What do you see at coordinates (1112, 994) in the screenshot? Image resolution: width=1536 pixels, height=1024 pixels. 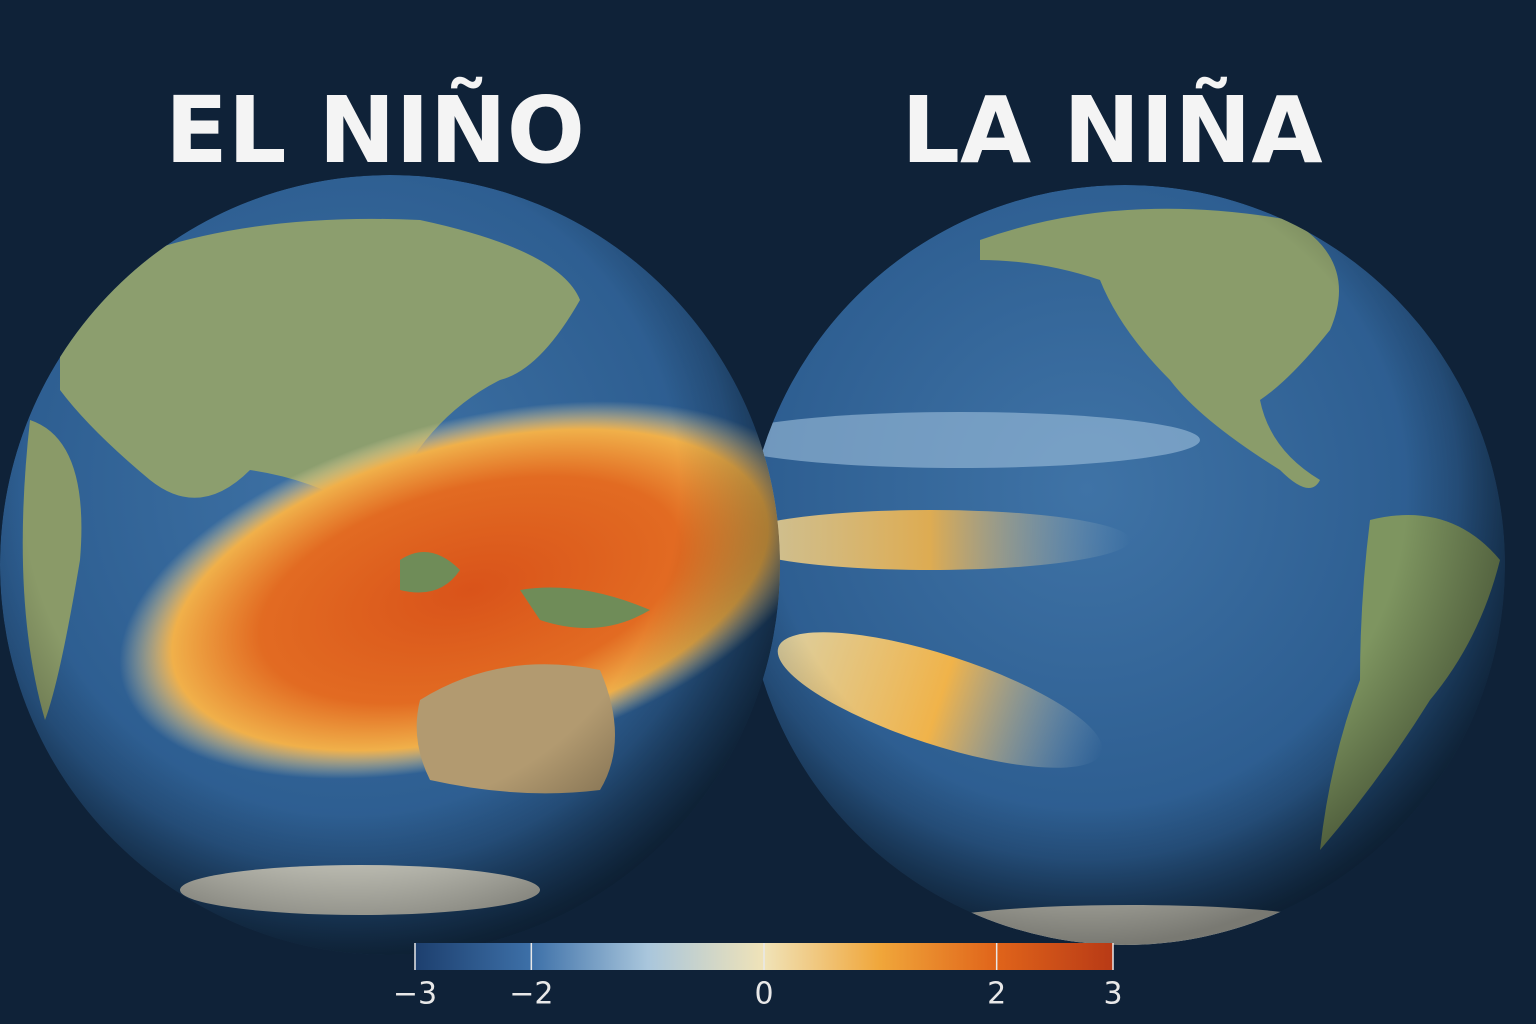 I see `tick-label: 3` at bounding box center [1112, 994].